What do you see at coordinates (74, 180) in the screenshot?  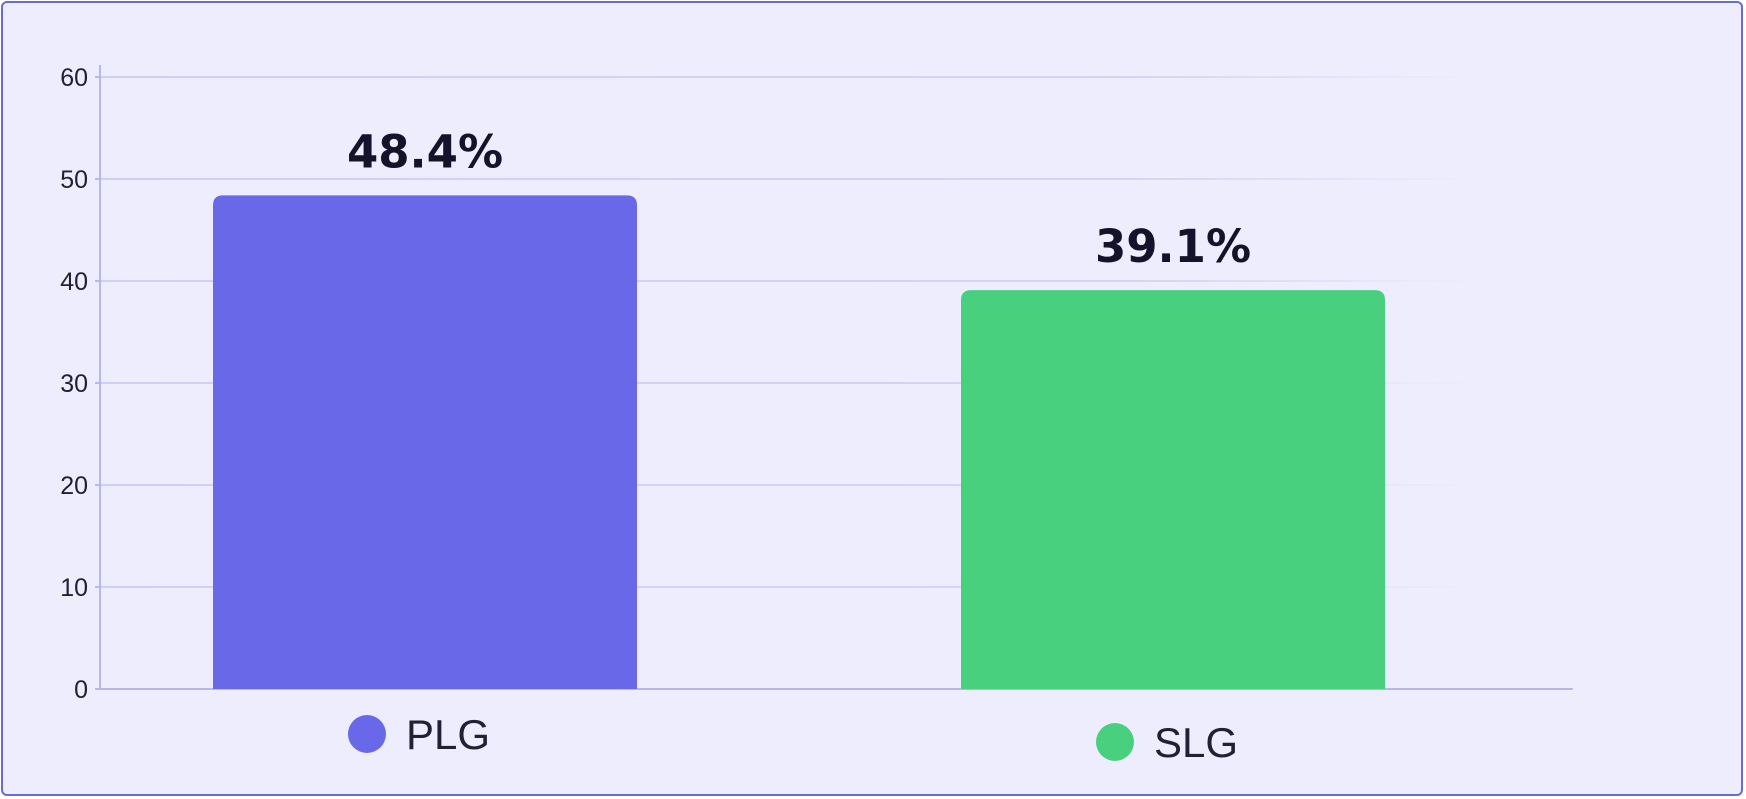 I see `y-tick-label-50: 50` at bounding box center [74, 180].